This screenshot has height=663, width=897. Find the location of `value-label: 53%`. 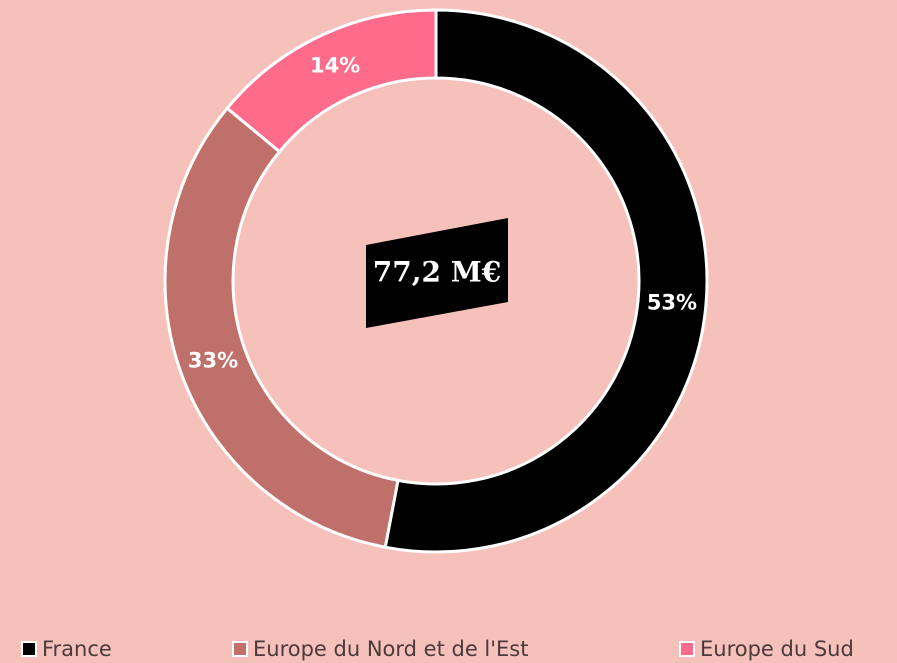

value-label: 53% is located at coordinates (672, 302).